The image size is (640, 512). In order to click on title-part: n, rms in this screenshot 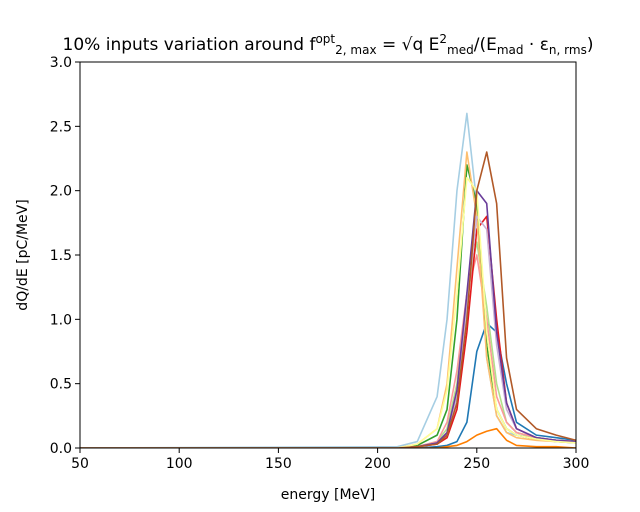, I will do `click(568, 50)`.